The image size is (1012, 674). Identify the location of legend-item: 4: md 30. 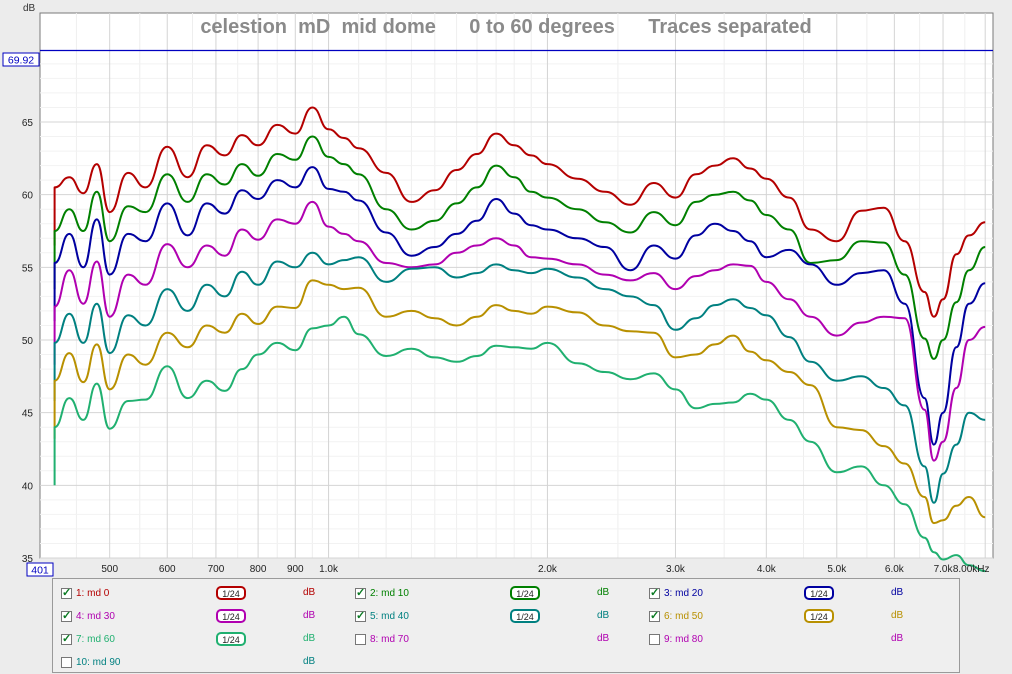
(88, 616).